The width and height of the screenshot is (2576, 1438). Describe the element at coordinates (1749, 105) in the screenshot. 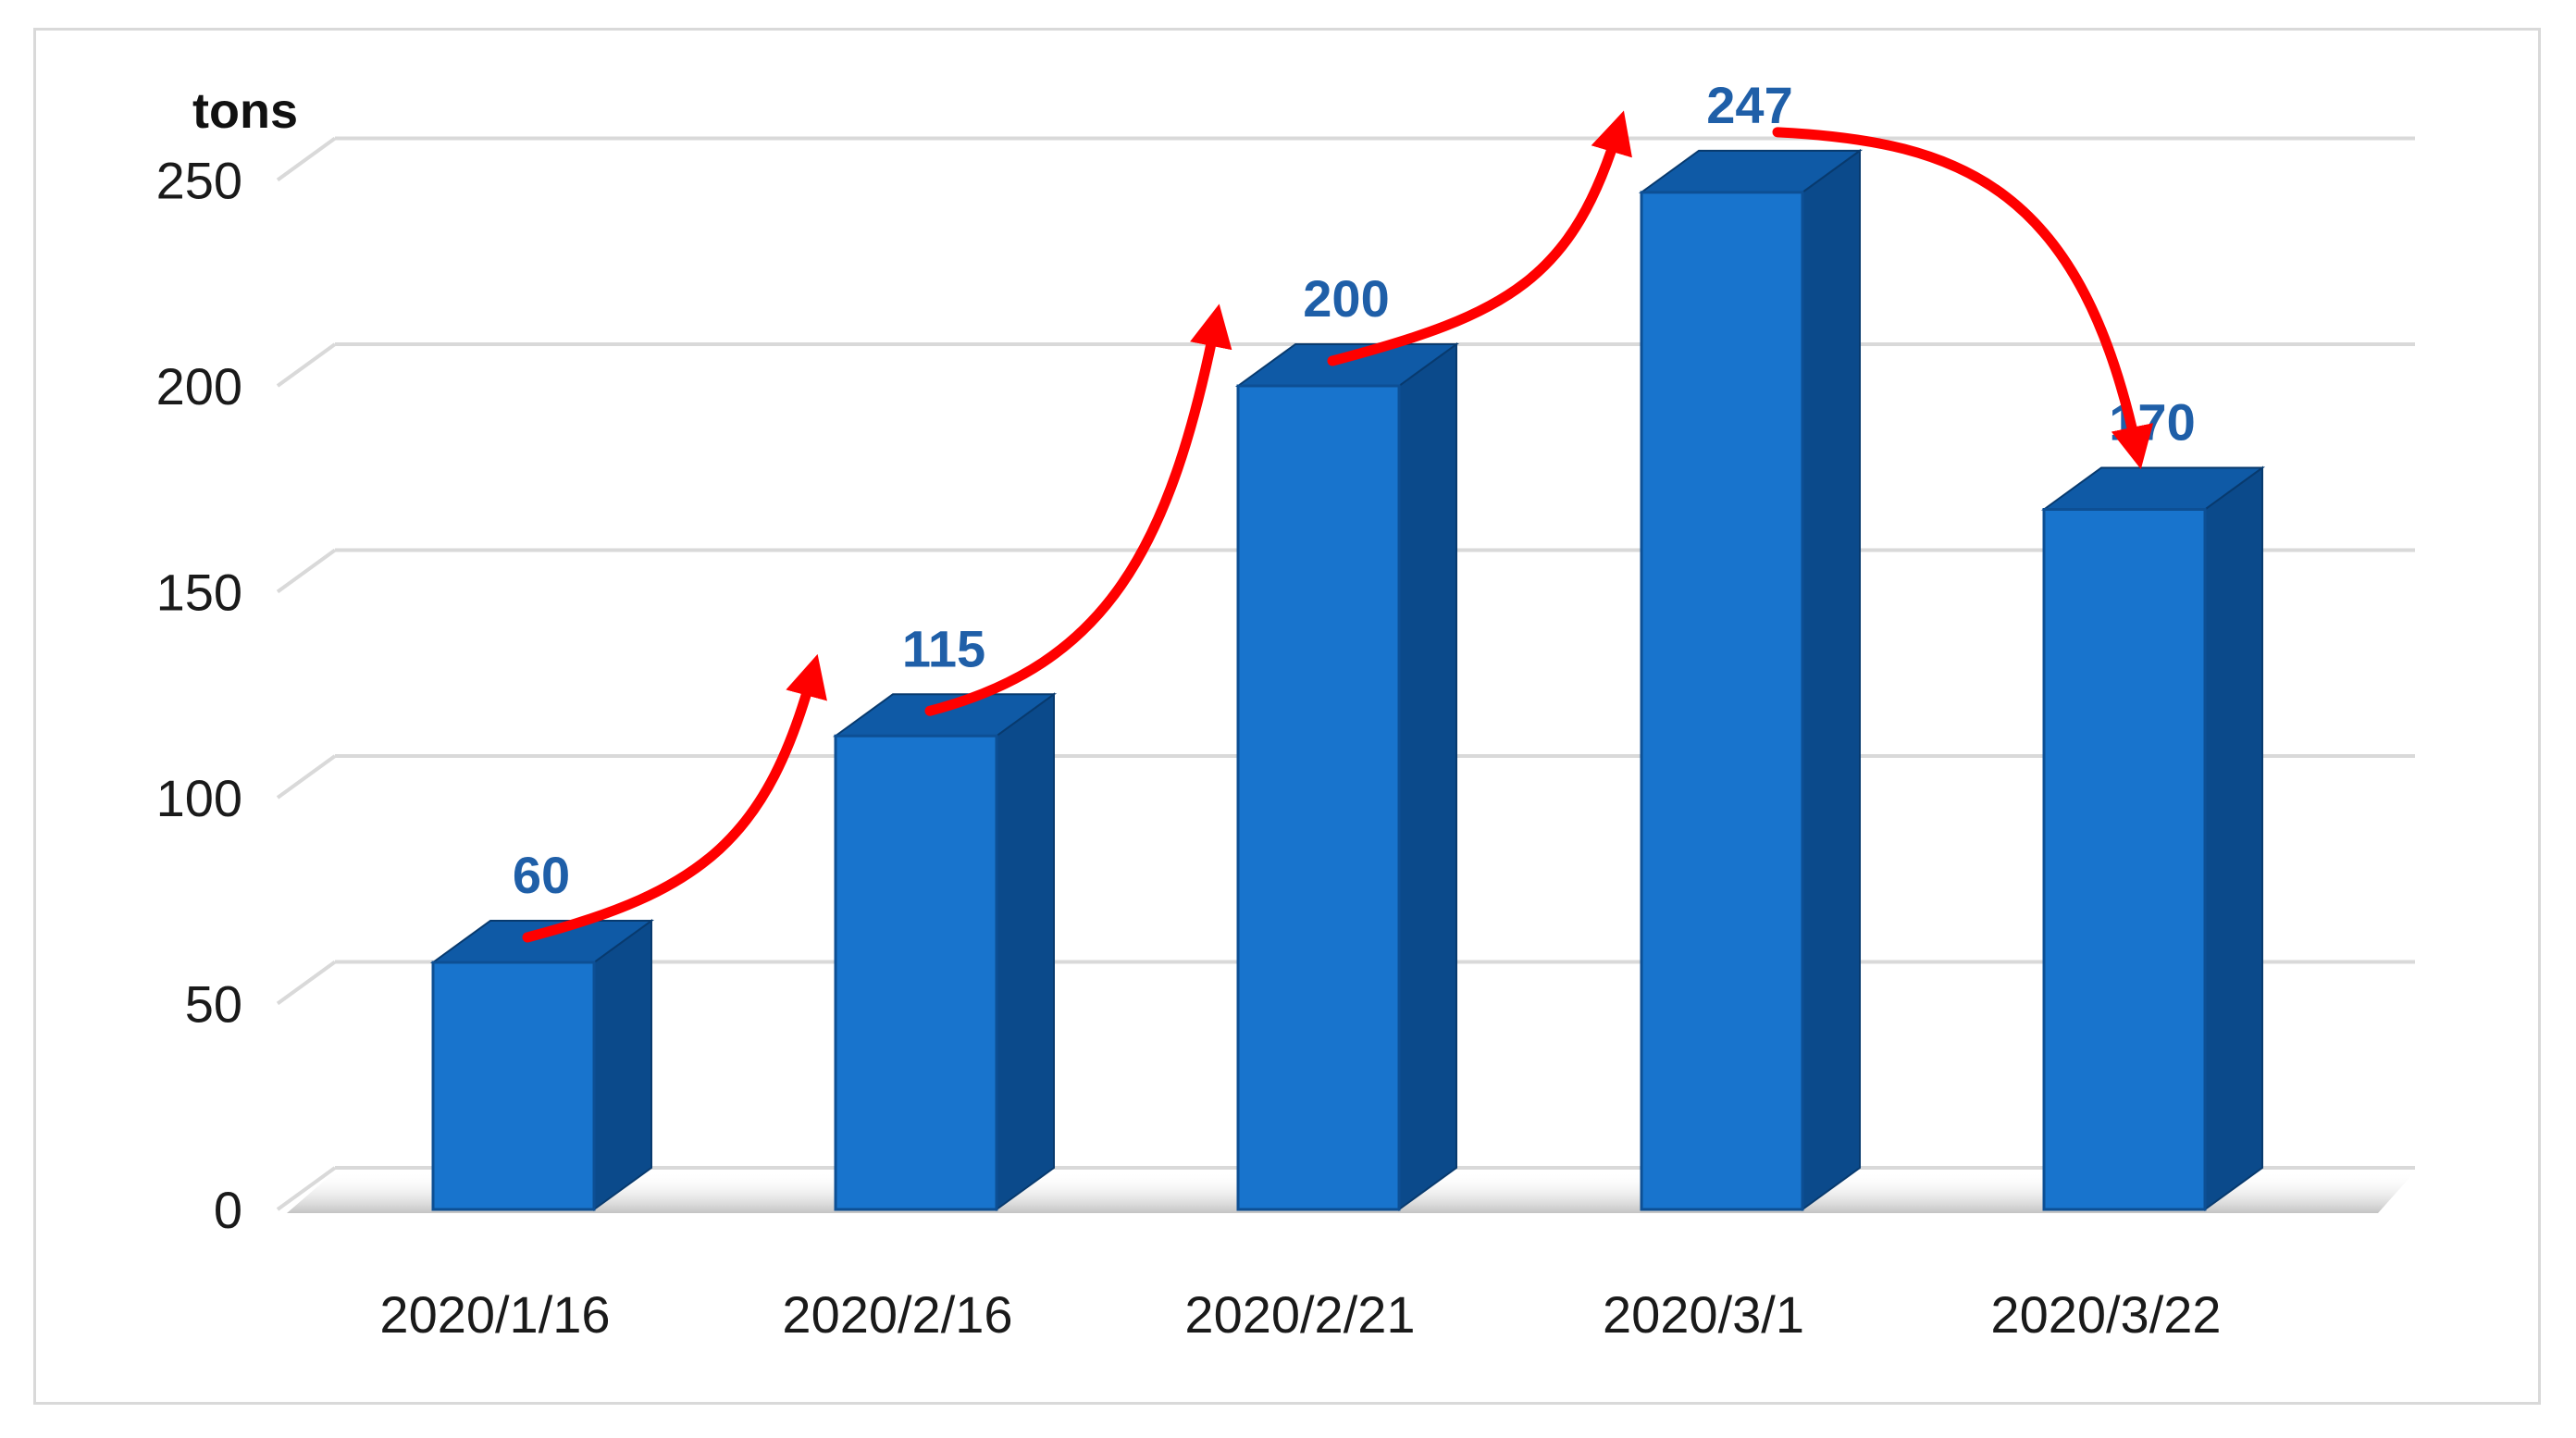

I see `data-label: 247` at that location.